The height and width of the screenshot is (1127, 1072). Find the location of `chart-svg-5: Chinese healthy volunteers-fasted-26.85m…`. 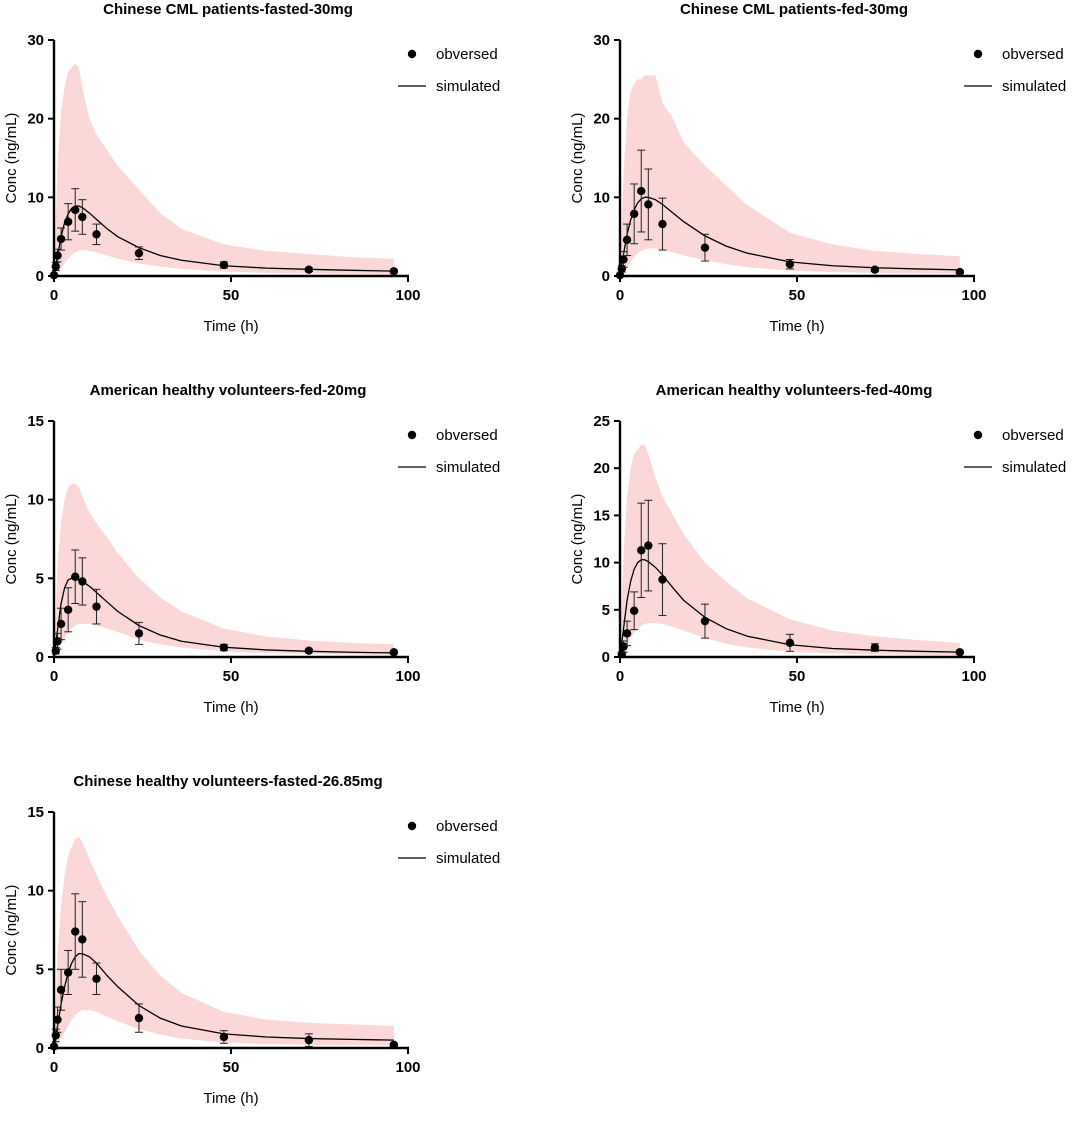

chart-svg-5: Chinese healthy volunteers-fasted-26.85m… is located at coordinates (251, 940).